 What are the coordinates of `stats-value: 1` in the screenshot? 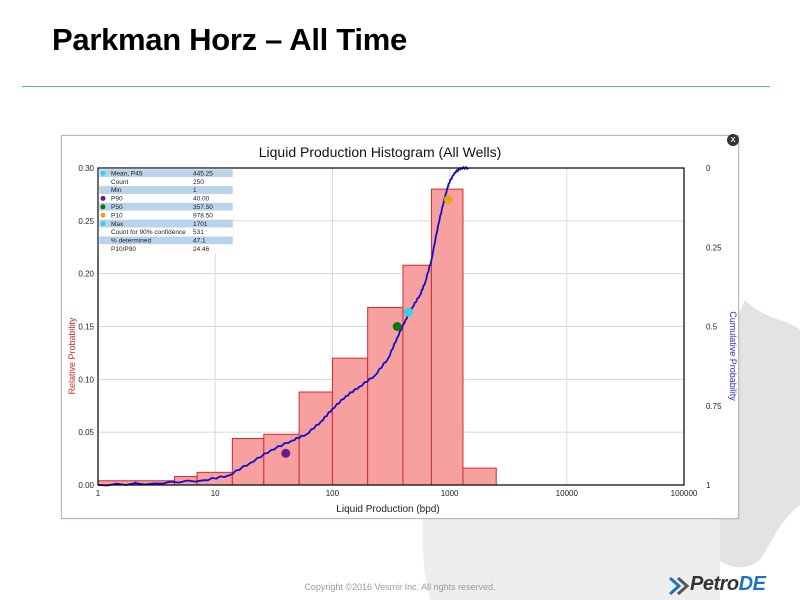 It's located at (195, 190).